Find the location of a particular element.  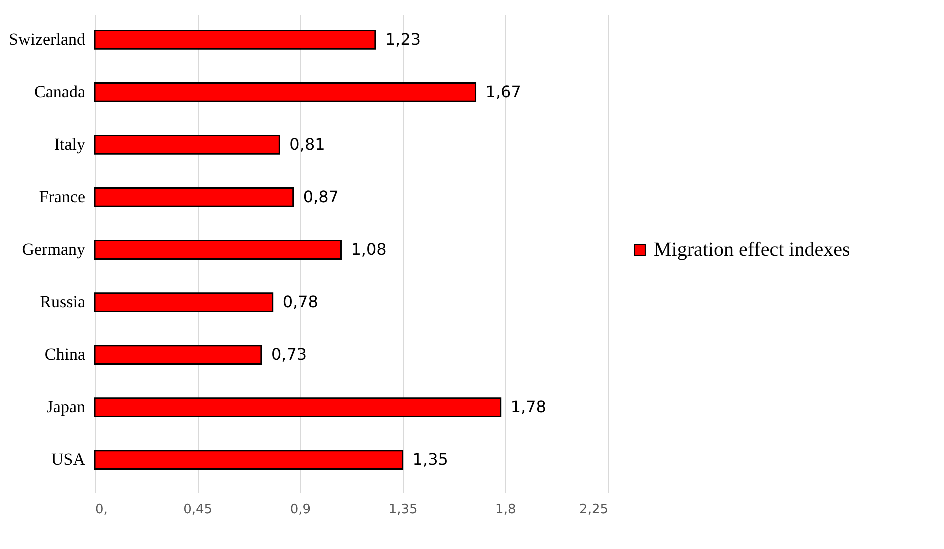

x-tick-label: 2,25 is located at coordinates (594, 510).